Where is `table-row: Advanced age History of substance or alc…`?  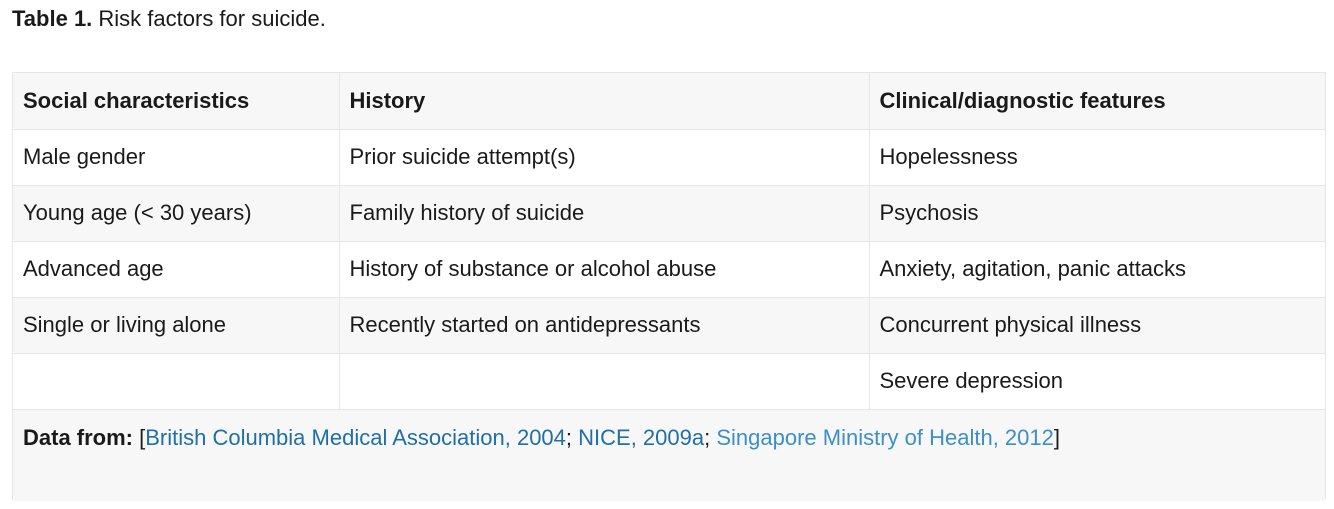 table-row: Advanced age History of substance or alc… is located at coordinates (669, 269).